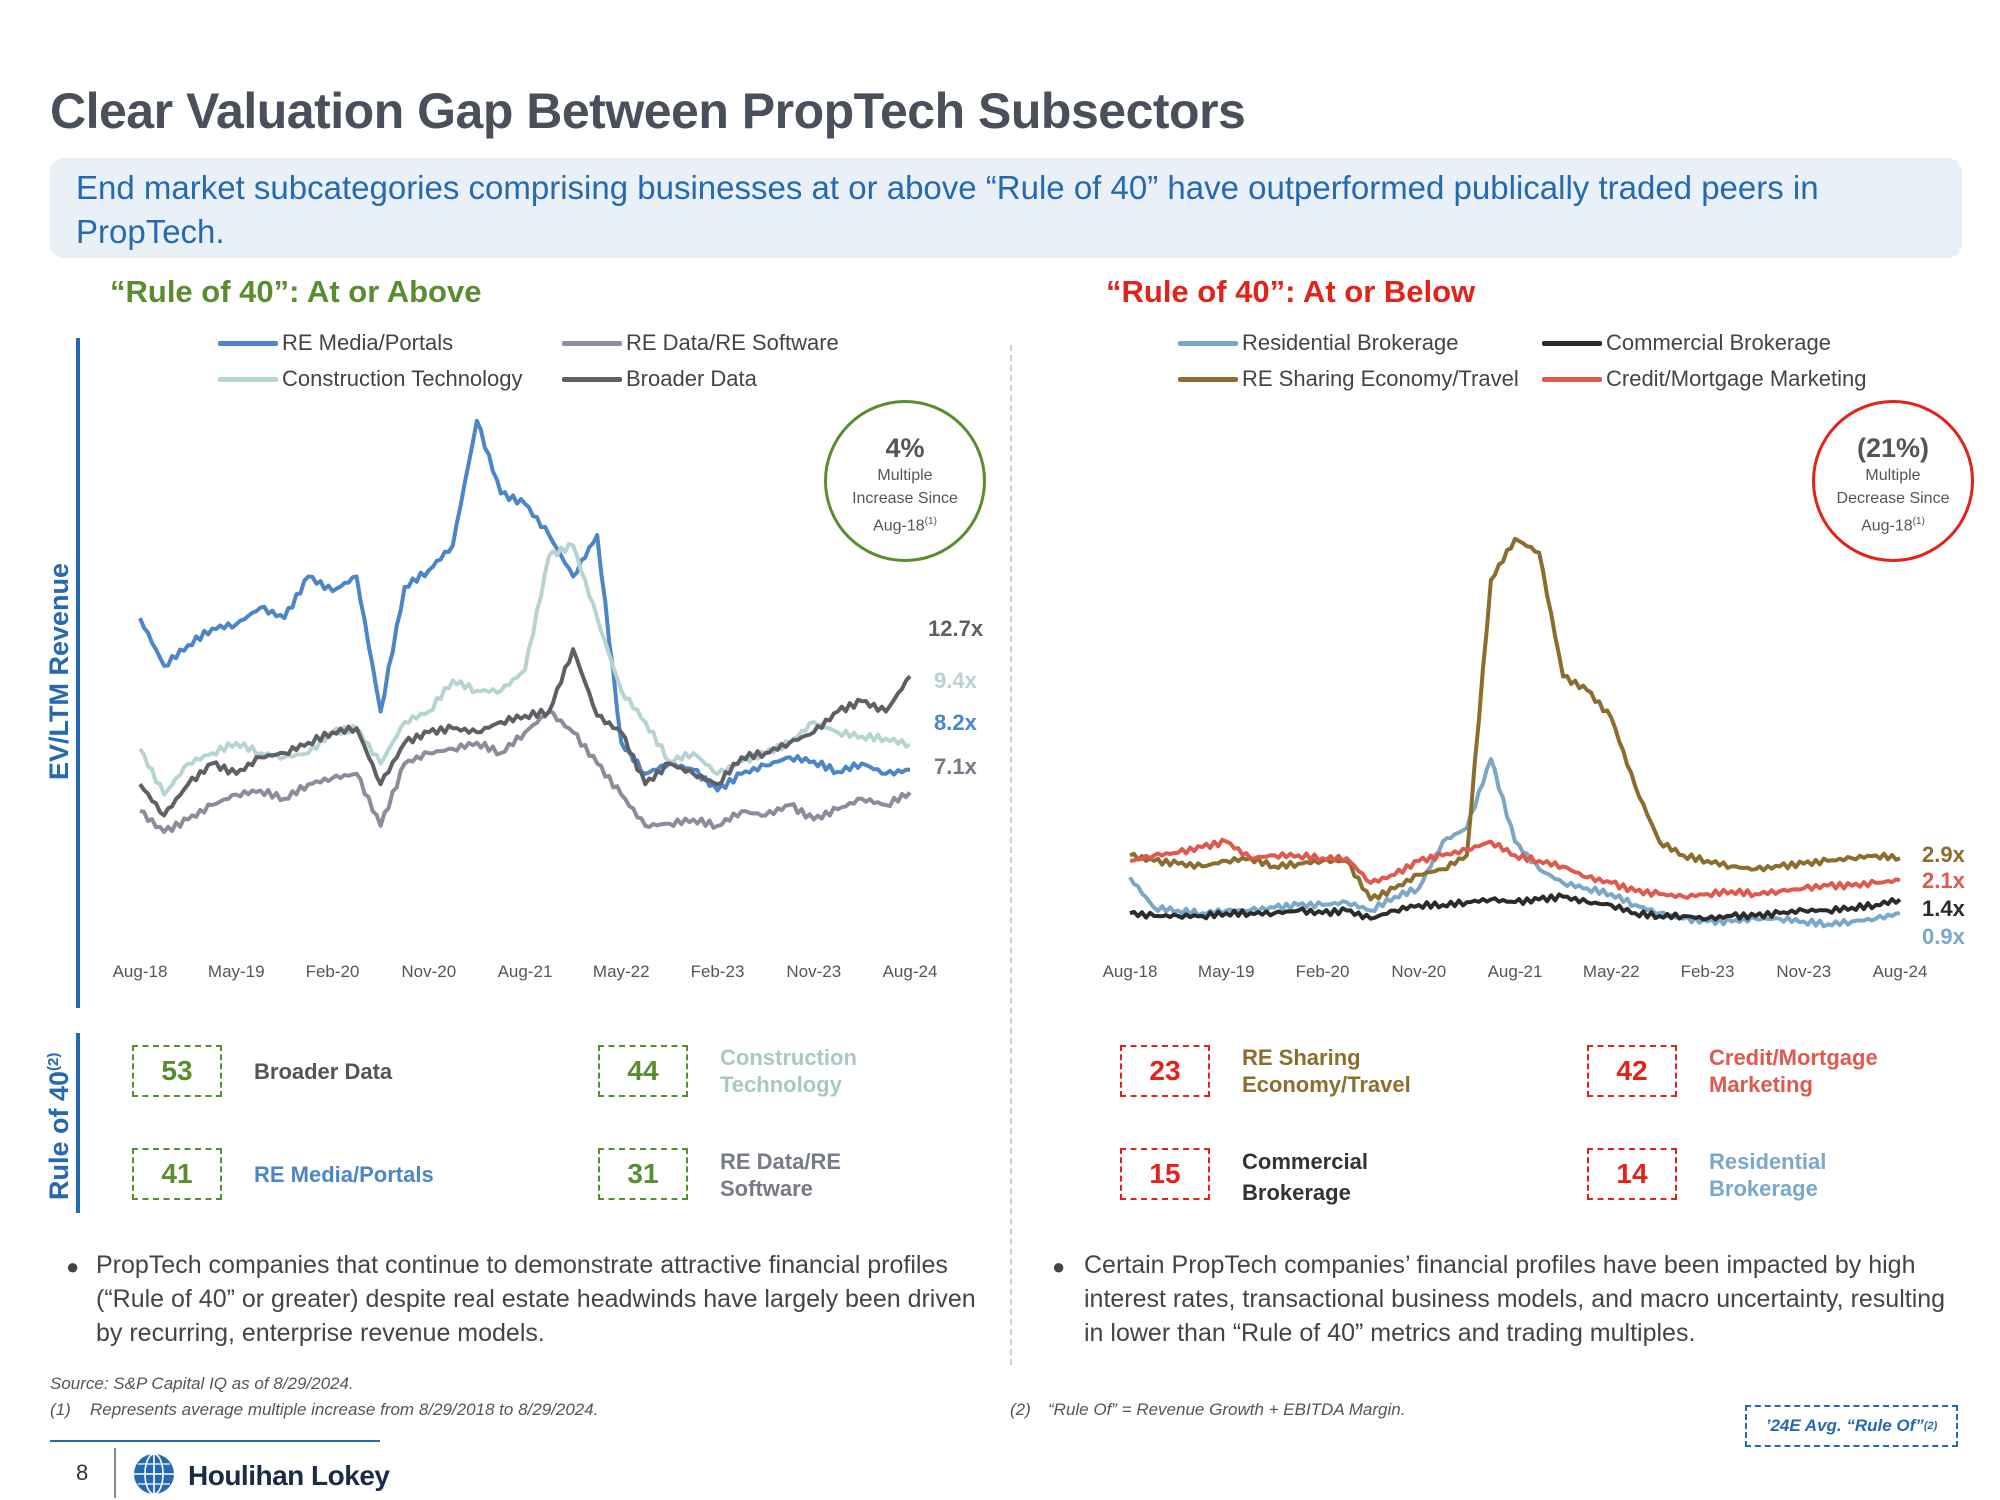 Image resolution: width=2000 pixels, height=1500 pixels. What do you see at coordinates (1893, 498) in the screenshot?
I see `circle-line2: Decrease Since` at bounding box center [1893, 498].